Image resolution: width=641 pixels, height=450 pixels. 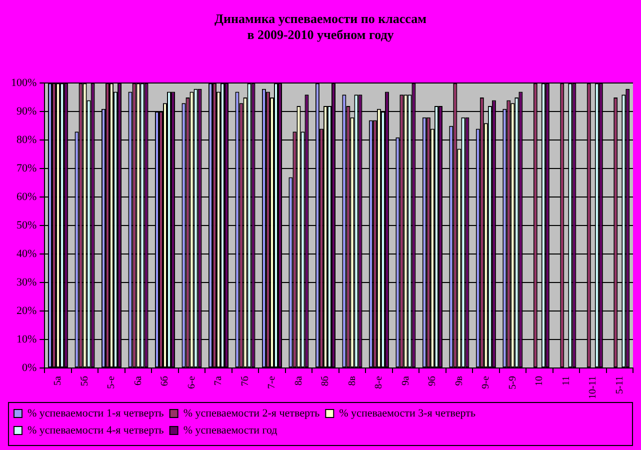 I want to click on y-tick-label: 90%, so click(x=26, y=112).